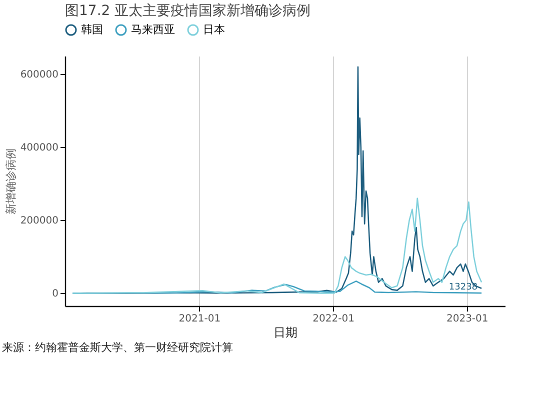 The width and height of the screenshot is (533, 400). What do you see at coordinates (188, 11) in the screenshot?
I see `chart-title: 图17.2 亚太主要疫情国家新增确诊病例` at bounding box center [188, 11].